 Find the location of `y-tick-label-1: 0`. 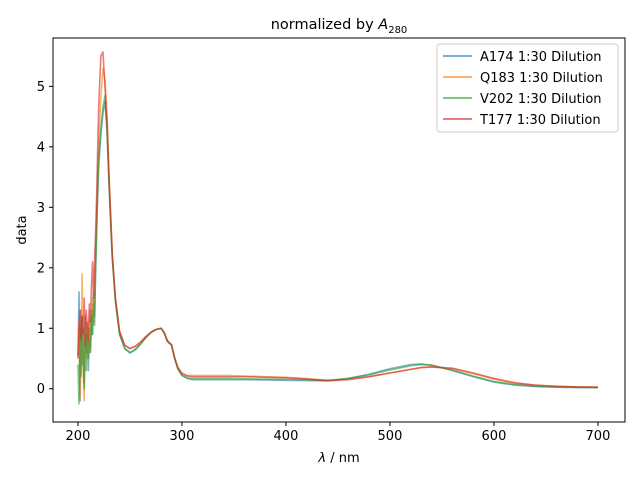

y-tick-label-1: 0 is located at coordinates (41, 389).